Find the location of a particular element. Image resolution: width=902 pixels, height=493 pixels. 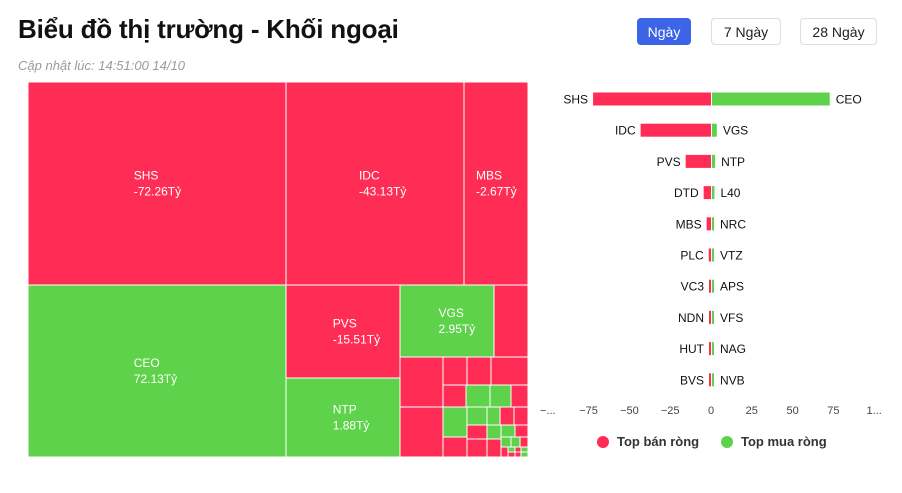

bar-buy-nag is located at coordinates (713, 349).